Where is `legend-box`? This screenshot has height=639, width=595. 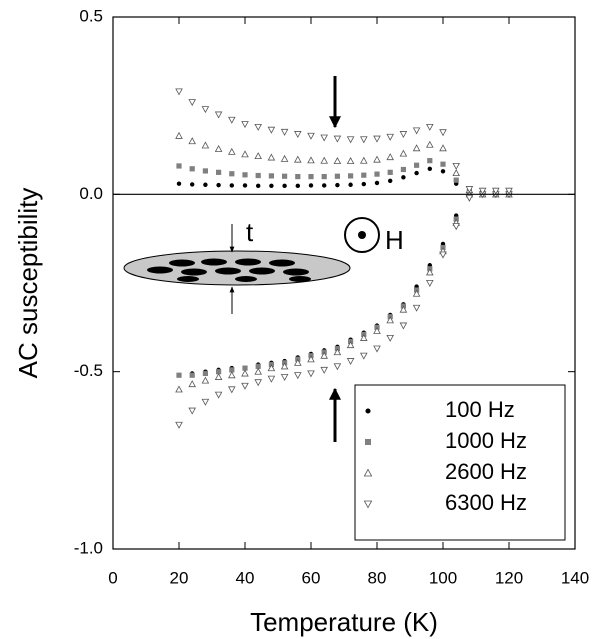
legend-box is located at coordinates (460, 462).